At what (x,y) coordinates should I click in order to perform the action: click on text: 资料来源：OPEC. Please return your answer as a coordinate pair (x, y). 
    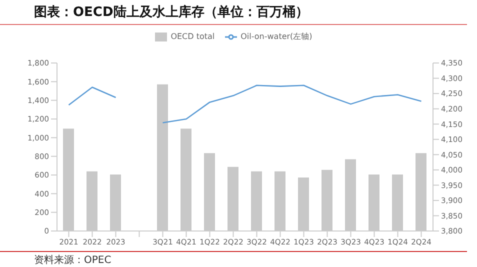
    Looking at the image, I should click on (73, 260).